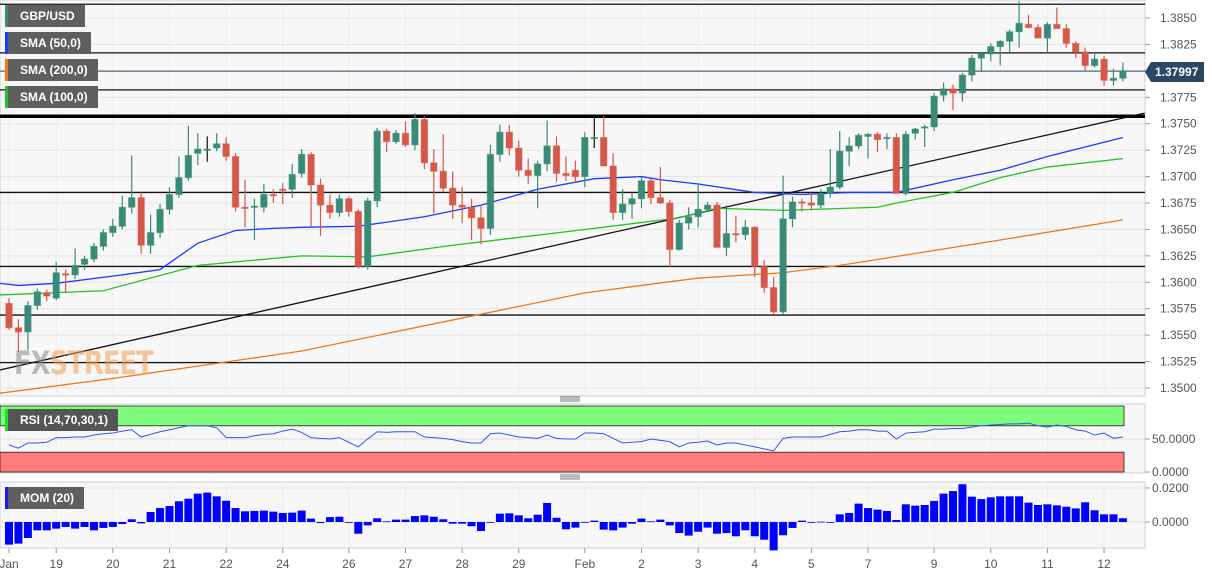  I want to click on rsi-panel: 50.0000 0.0000, so click(598, 441).